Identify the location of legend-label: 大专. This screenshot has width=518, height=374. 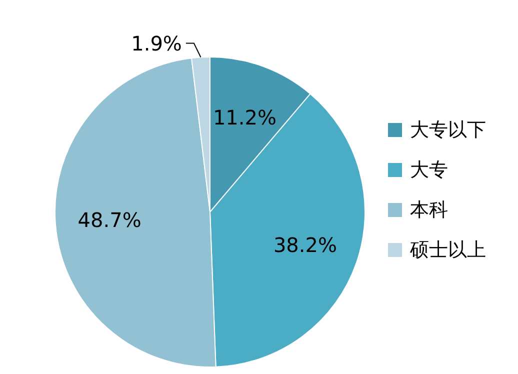
(429, 170).